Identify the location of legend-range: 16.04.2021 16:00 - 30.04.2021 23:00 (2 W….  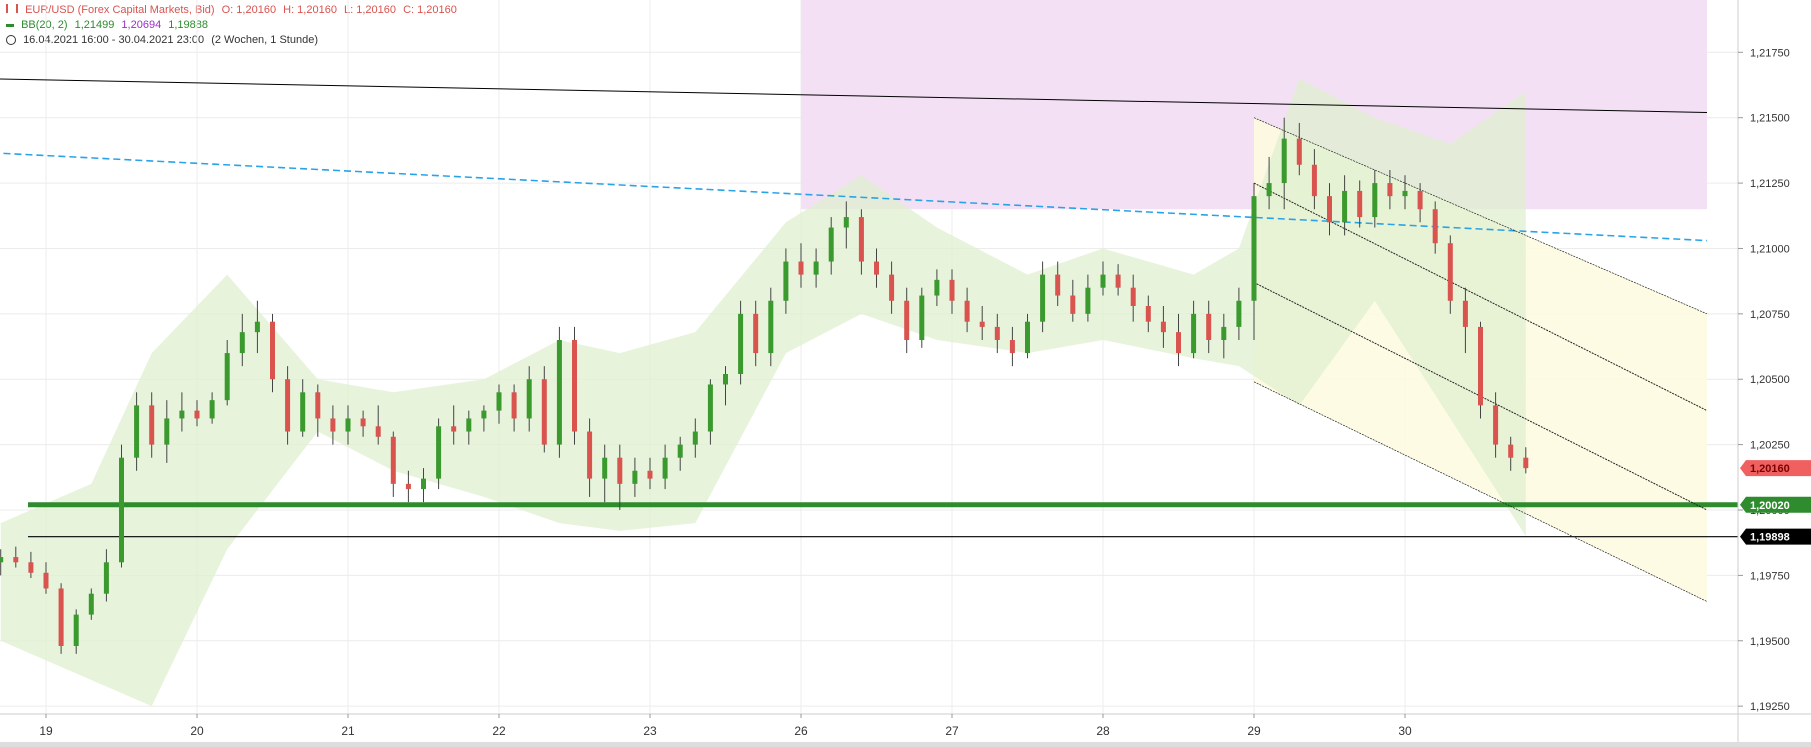
(164, 40).